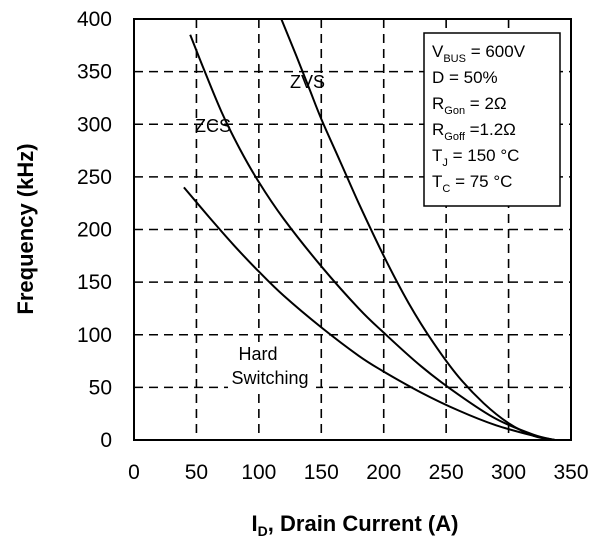 The height and width of the screenshot is (545, 607). I want to click on x-tick-label: 200, so click(383, 472).